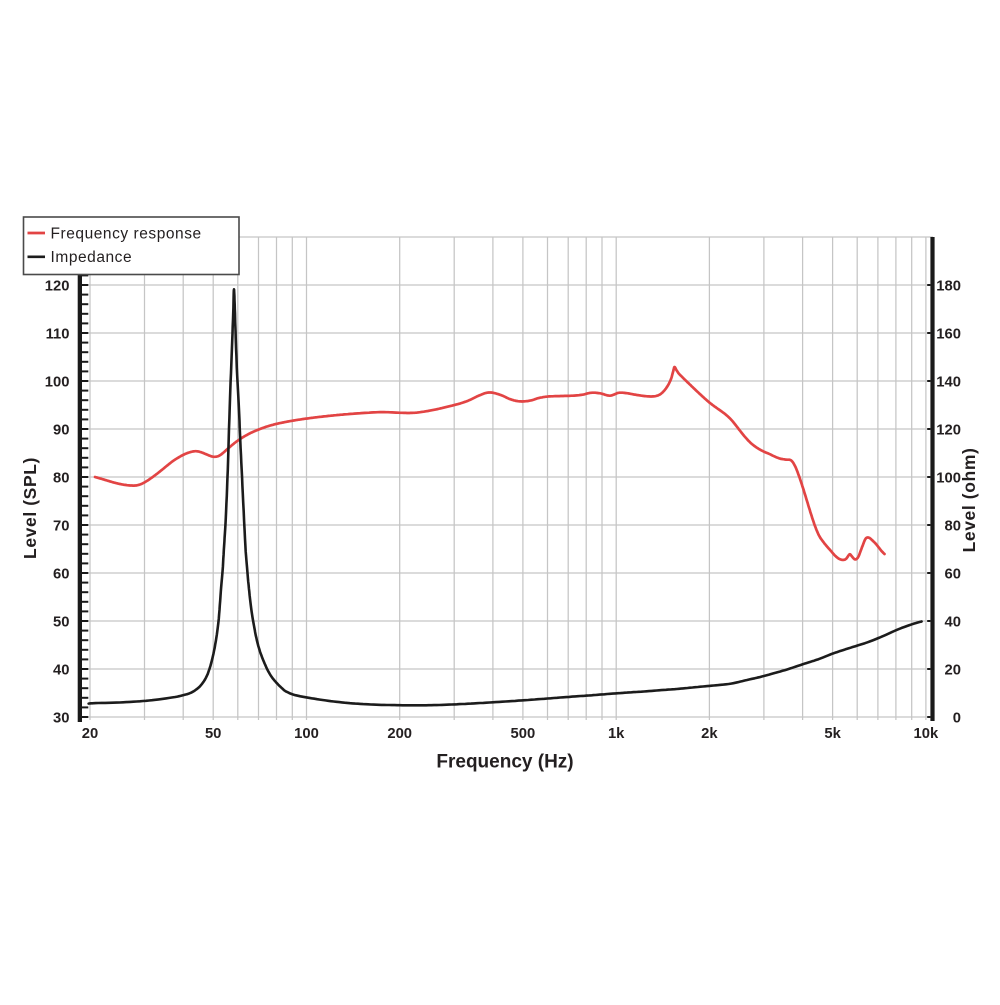 Image resolution: width=1000 pixels, height=1005 pixels. Describe the element at coordinates (957, 718) in the screenshot. I see `svg-text: 0` at that location.